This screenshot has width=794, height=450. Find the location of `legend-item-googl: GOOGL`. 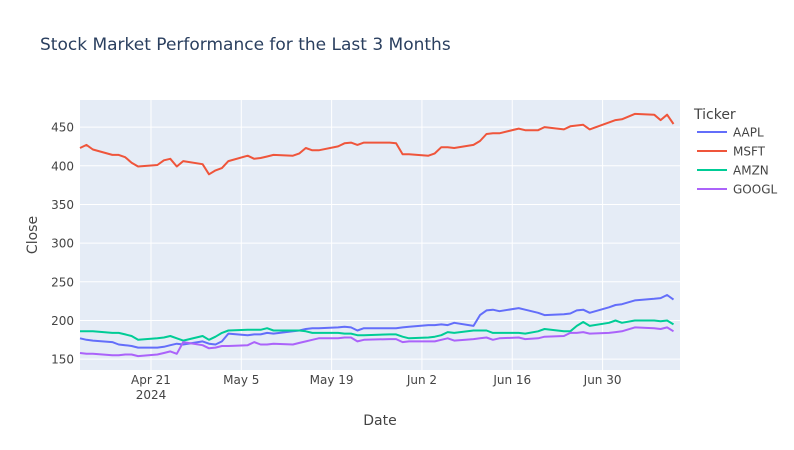

legend-item-googl: GOOGL is located at coordinates (737, 190).